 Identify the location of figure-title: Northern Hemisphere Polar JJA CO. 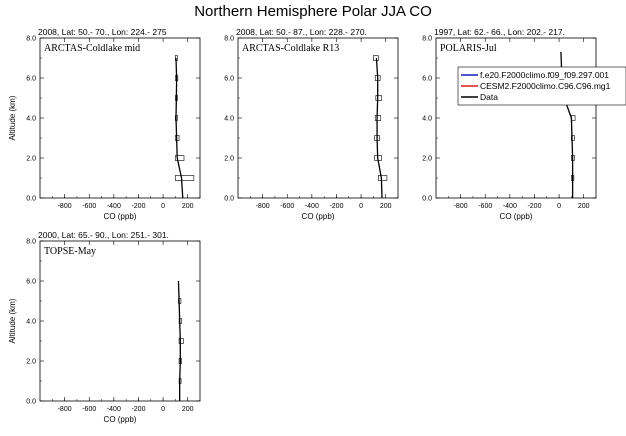
(313, 11).